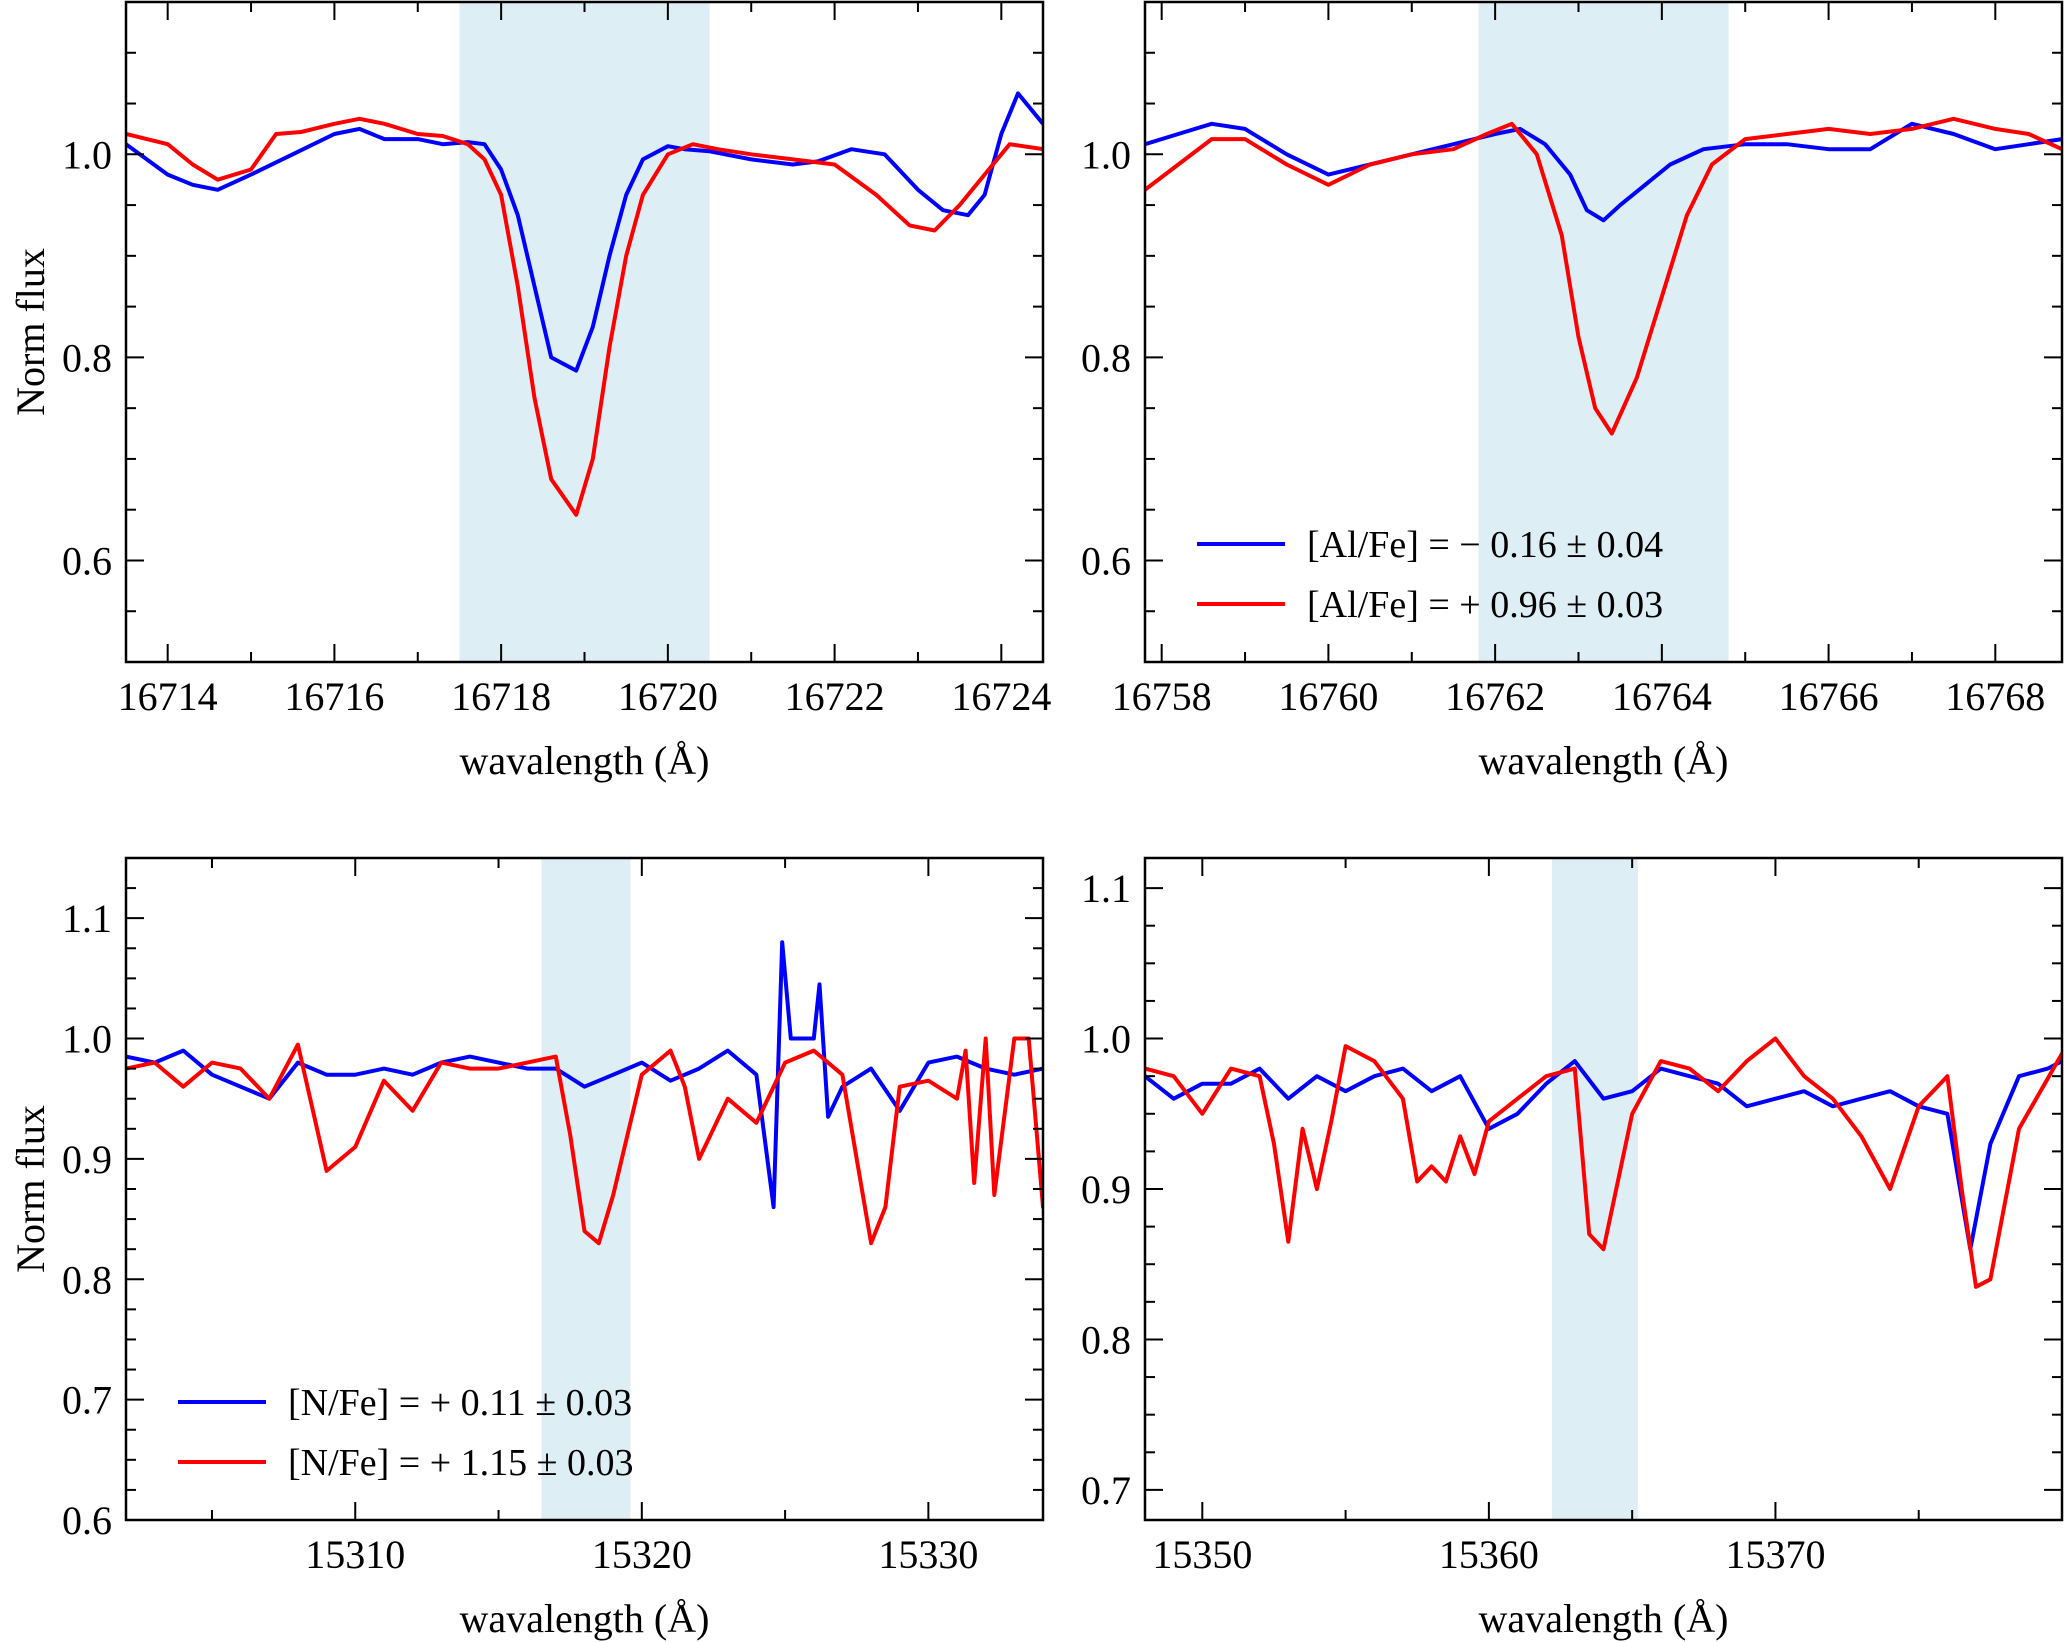 Image resolution: width=2065 pixels, height=1642 pixels. I want to click on legend-label: [Al/Fe] = + 0.96 ± 0.03, so click(1485, 605).